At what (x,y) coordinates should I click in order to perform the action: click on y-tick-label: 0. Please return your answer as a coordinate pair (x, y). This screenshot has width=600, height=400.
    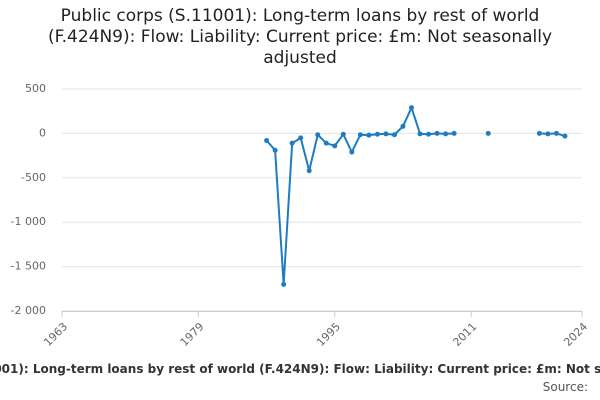
    Looking at the image, I should click on (42, 132).